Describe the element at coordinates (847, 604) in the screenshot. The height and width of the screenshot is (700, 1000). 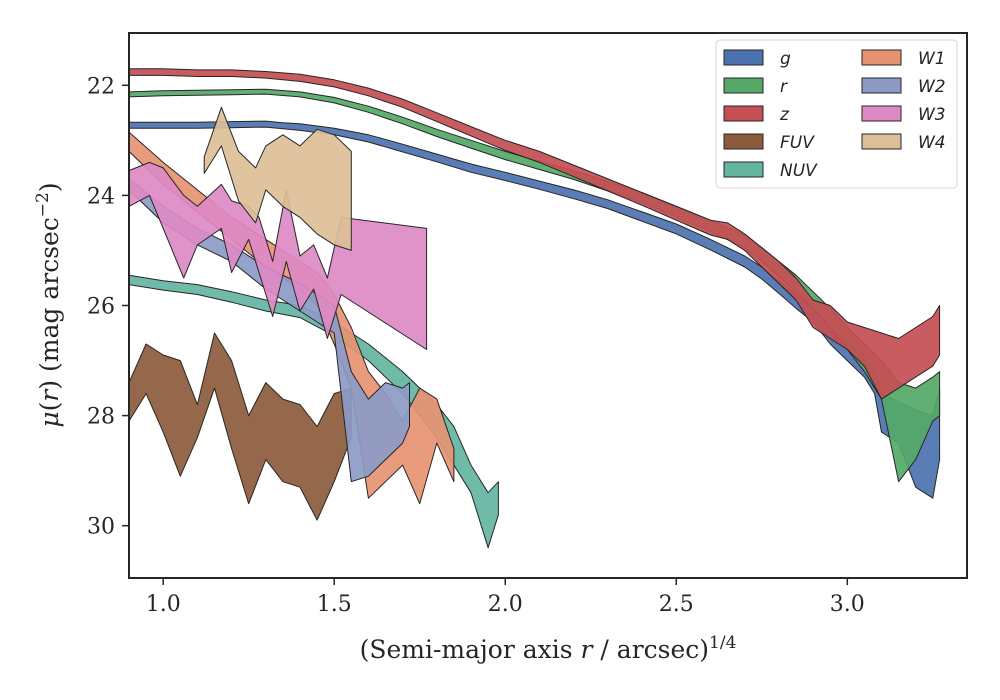
I see `x-tick-label: 3.0` at that location.